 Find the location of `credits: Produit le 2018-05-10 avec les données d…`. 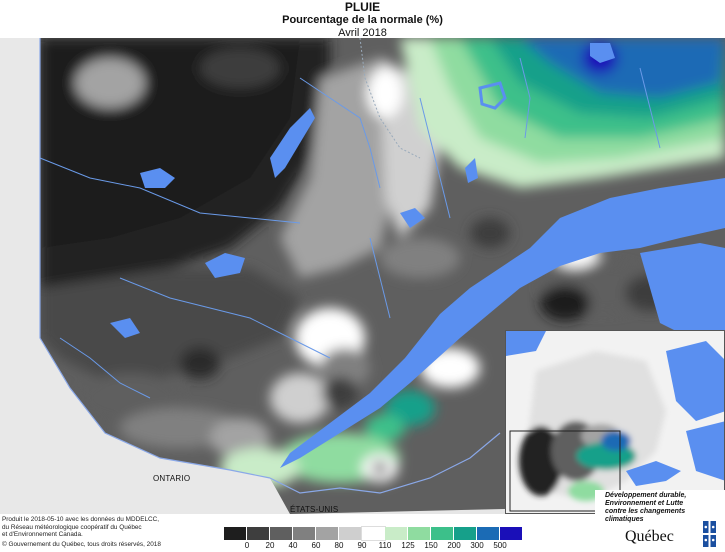

credits: Produit le 2018-05-10 avec les données d… is located at coordinates (109, 527).